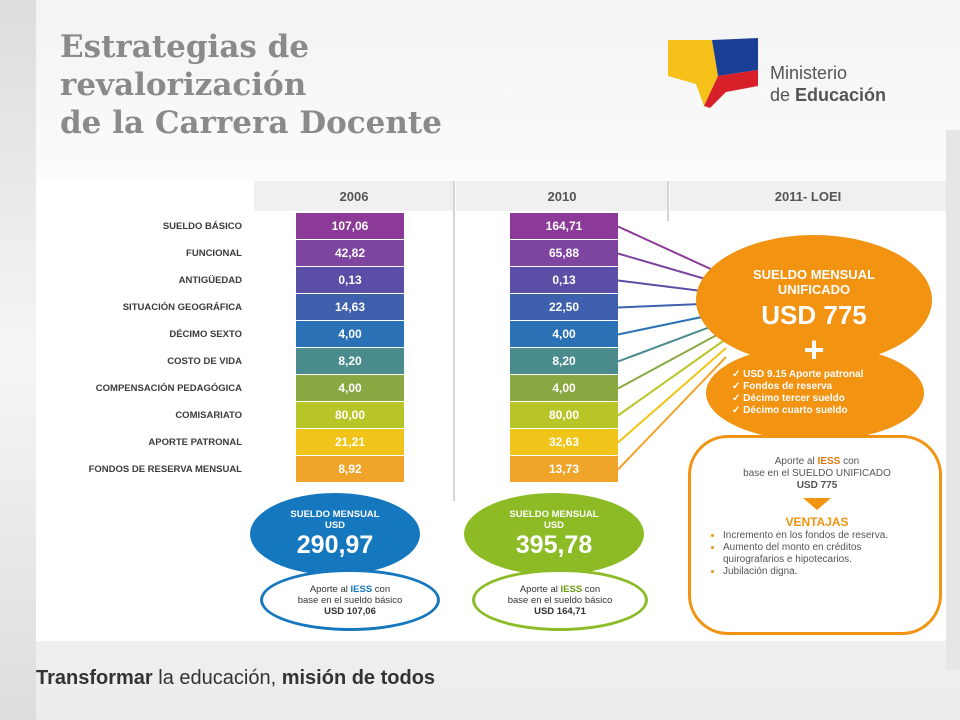  What do you see at coordinates (350, 415) in the screenshot?
I see `value-cell-2006: 80,00` at bounding box center [350, 415].